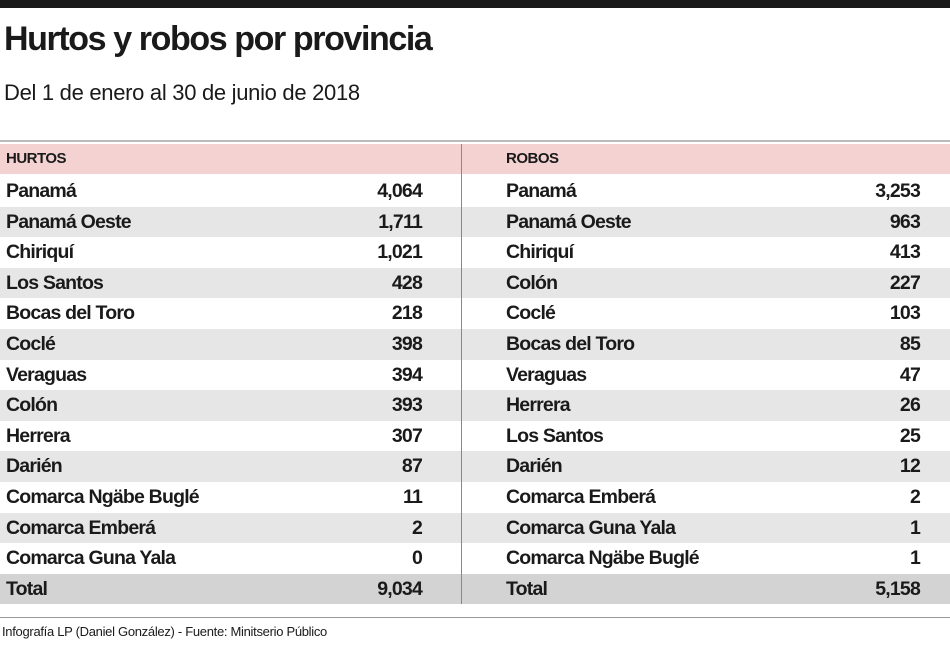 The width and height of the screenshot is (950, 647). I want to click on count: 307, so click(407, 435).